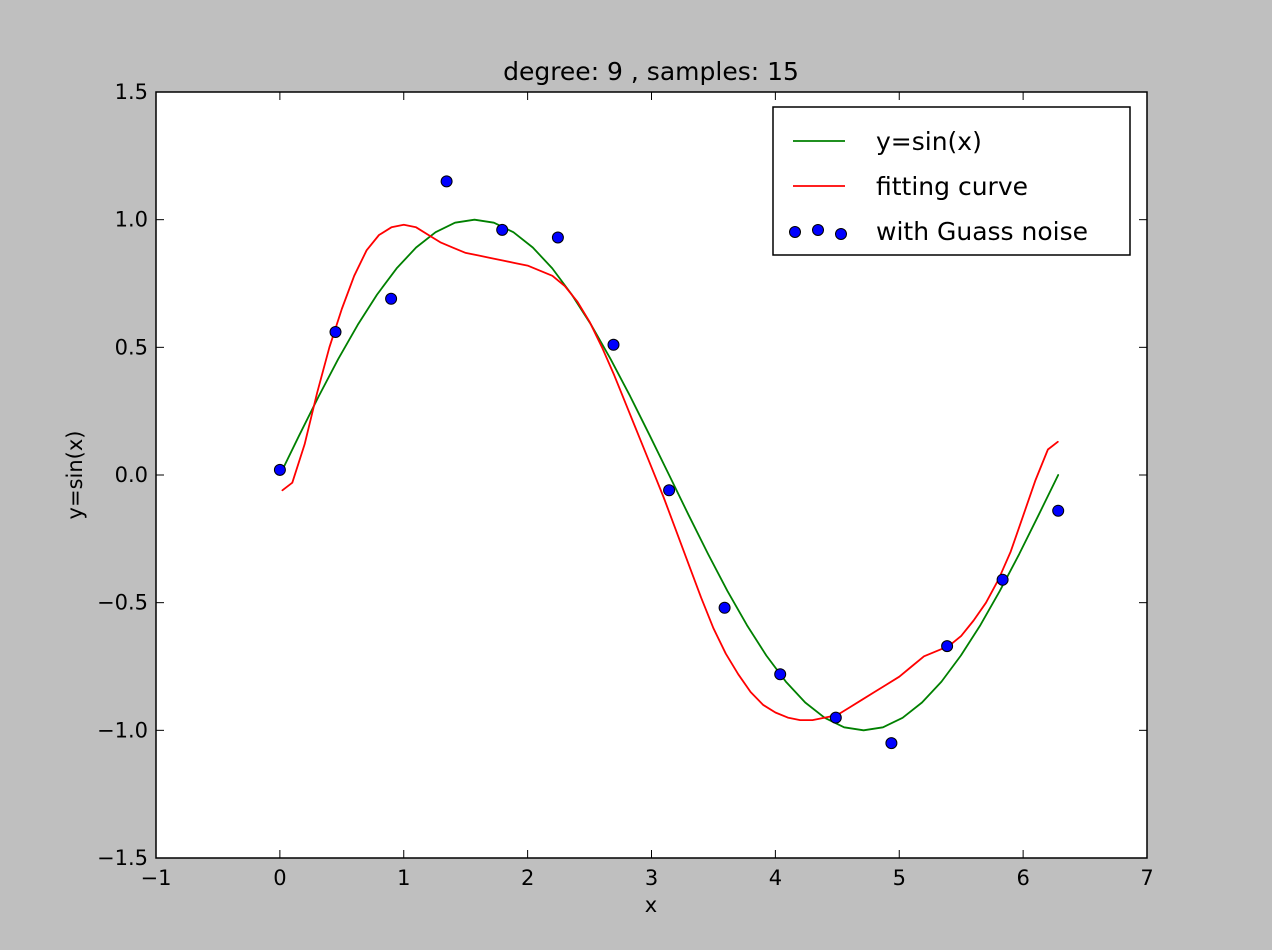 The height and width of the screenshot is (950, 1272). What do you see at coordinates (279, 878) in the screenshot?
I see `x-tick-label: 0` at bounding box center [279, 878].